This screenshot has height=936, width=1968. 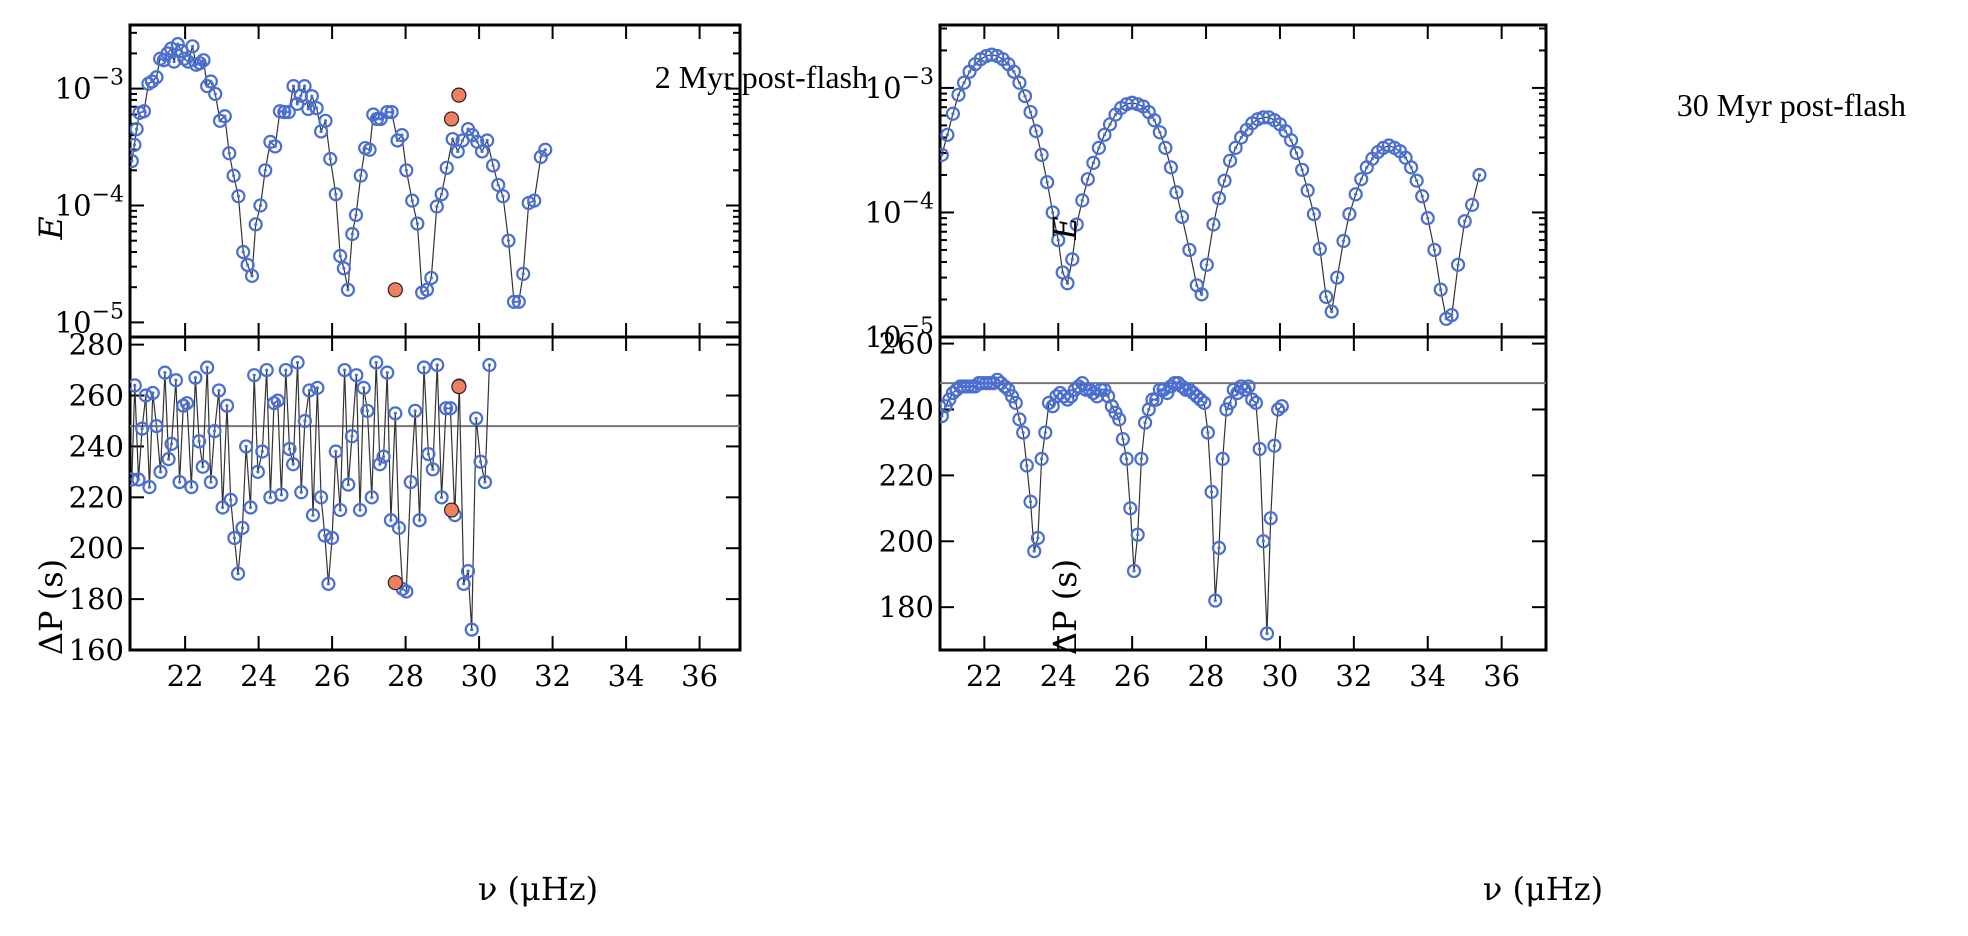 I want to click on right-period-spacing-panel: 180 200 220 240 260 22 24 26 28 30 32 34 36, so click(x=1213, y=510).